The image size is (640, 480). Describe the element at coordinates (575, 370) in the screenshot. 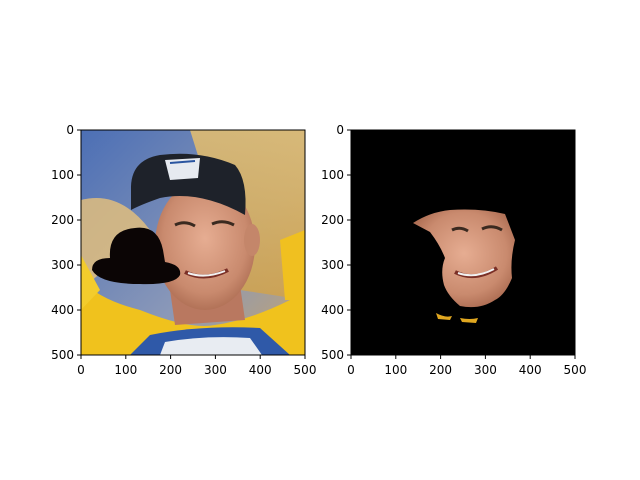

I see `right-x-tick-label: 500` at that location.